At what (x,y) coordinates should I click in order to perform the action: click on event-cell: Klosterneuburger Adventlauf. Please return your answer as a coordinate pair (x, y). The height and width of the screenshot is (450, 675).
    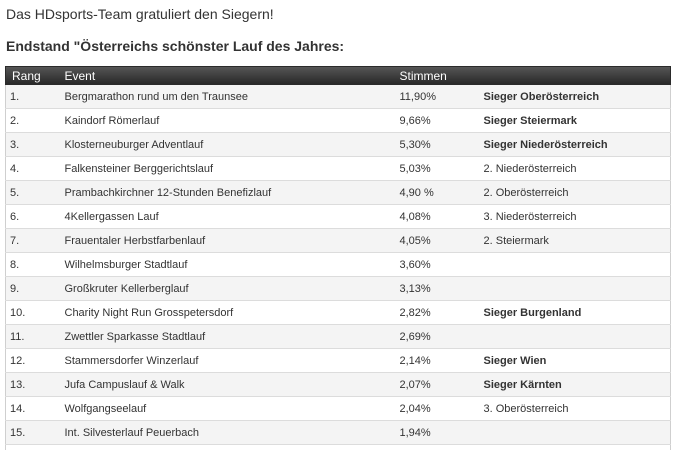
    Looking at the image, I should click on (226, 144).